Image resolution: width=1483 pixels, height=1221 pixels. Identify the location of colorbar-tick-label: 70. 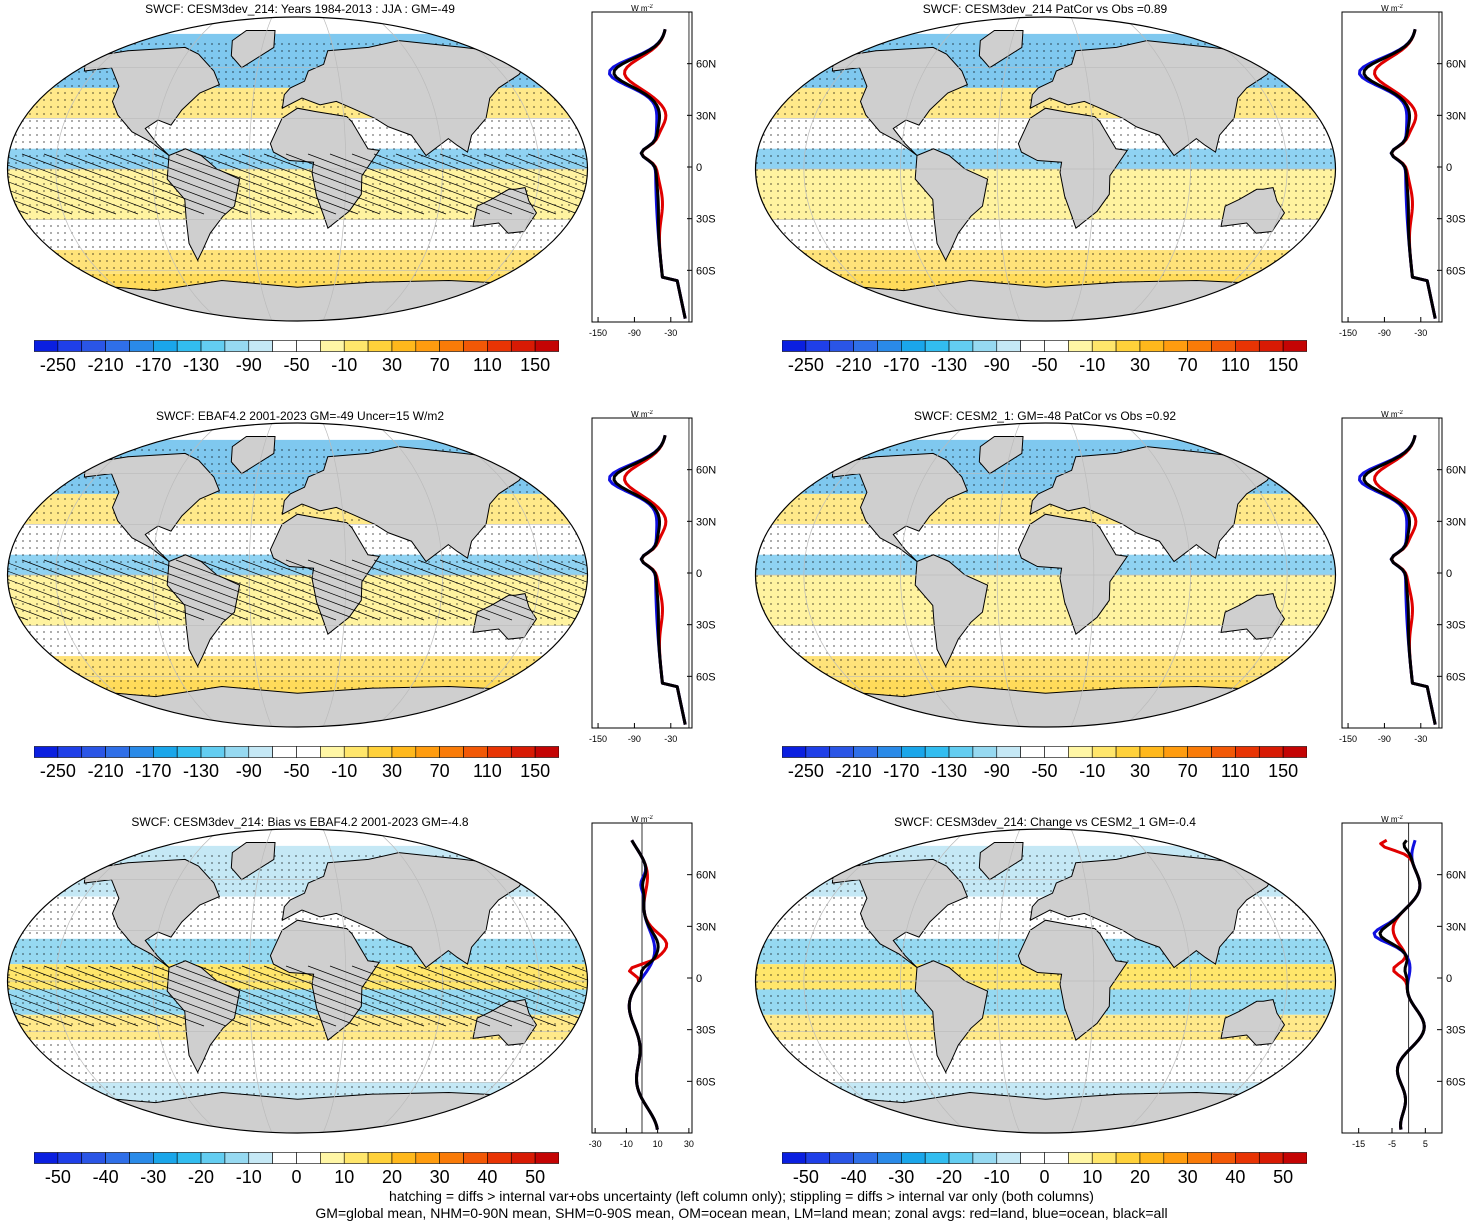
(1187, 771).